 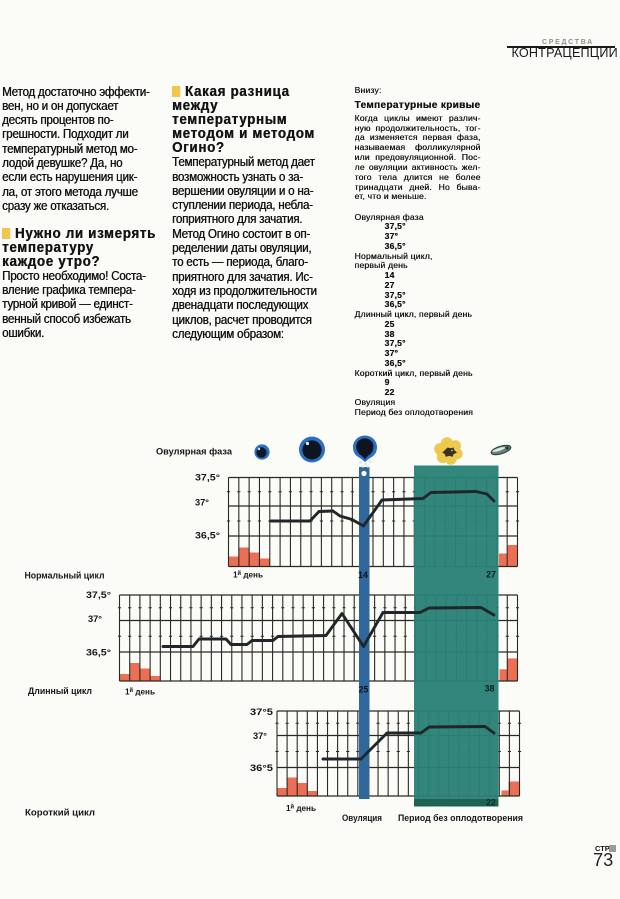 I want to click on svg-text: 36°5, so click(x=261, y=768).